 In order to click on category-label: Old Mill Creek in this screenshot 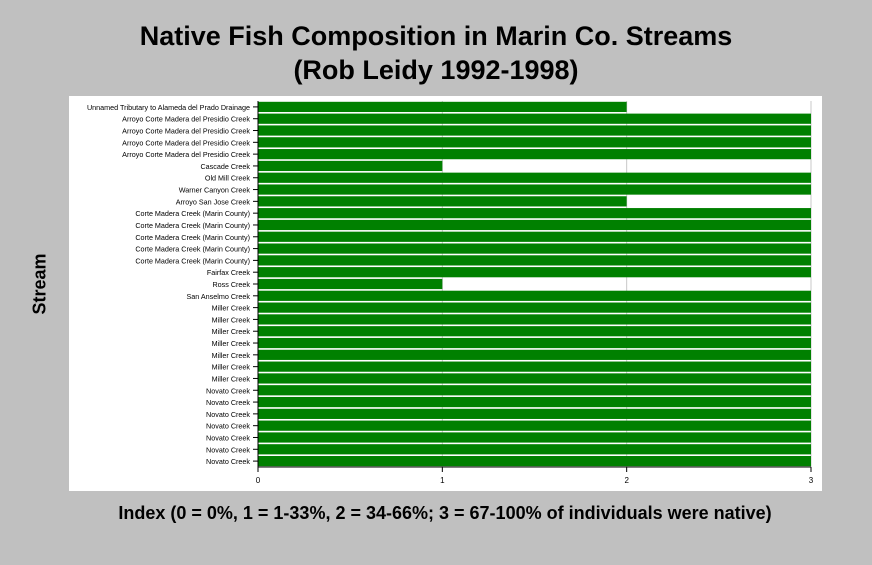, I will do `click(228, 178)`.